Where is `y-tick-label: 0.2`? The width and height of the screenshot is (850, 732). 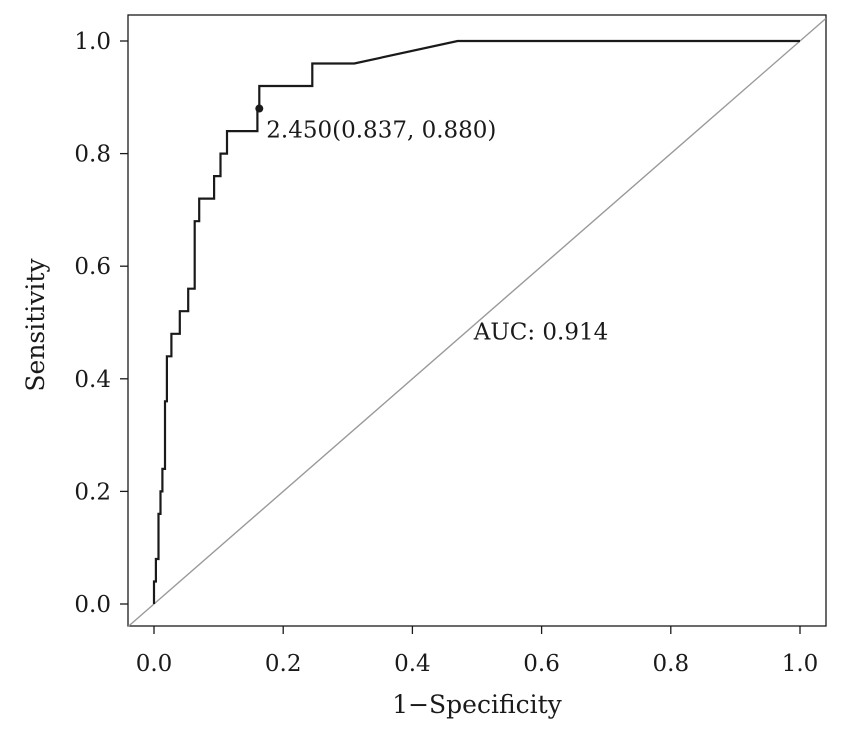
y-tick-label: 0.2 is located at coordinates (92, 492).